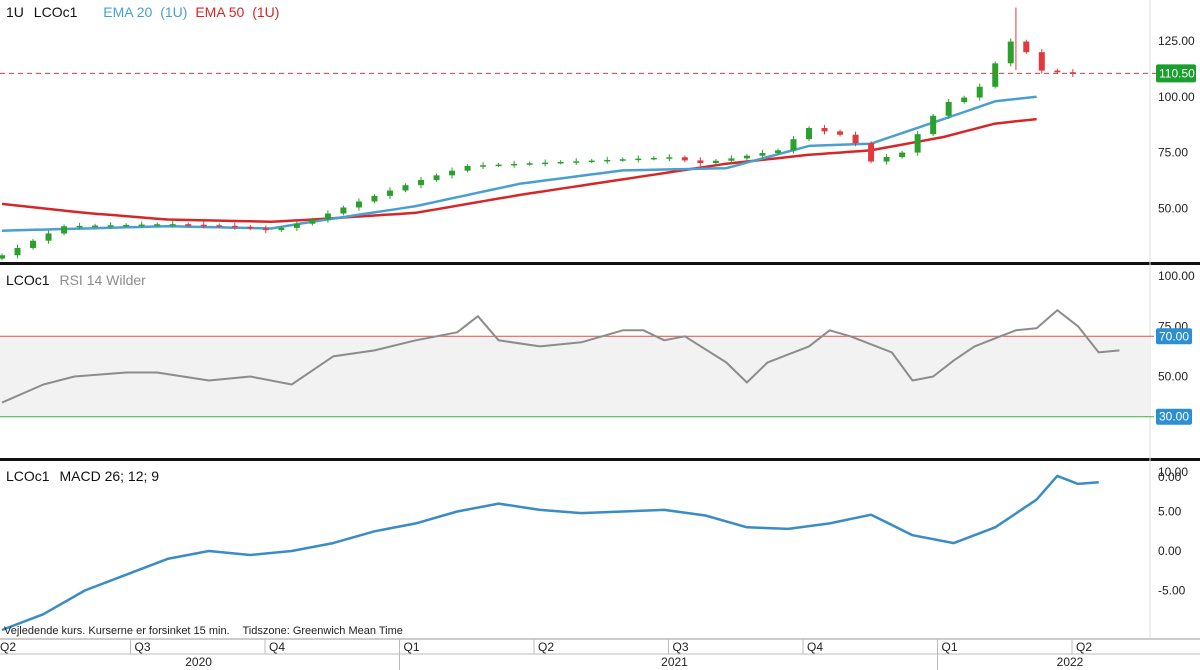 This screenshot has height=670, width=1200. I want to click on rsi-level-label: 70.00, so click(1174, 336).